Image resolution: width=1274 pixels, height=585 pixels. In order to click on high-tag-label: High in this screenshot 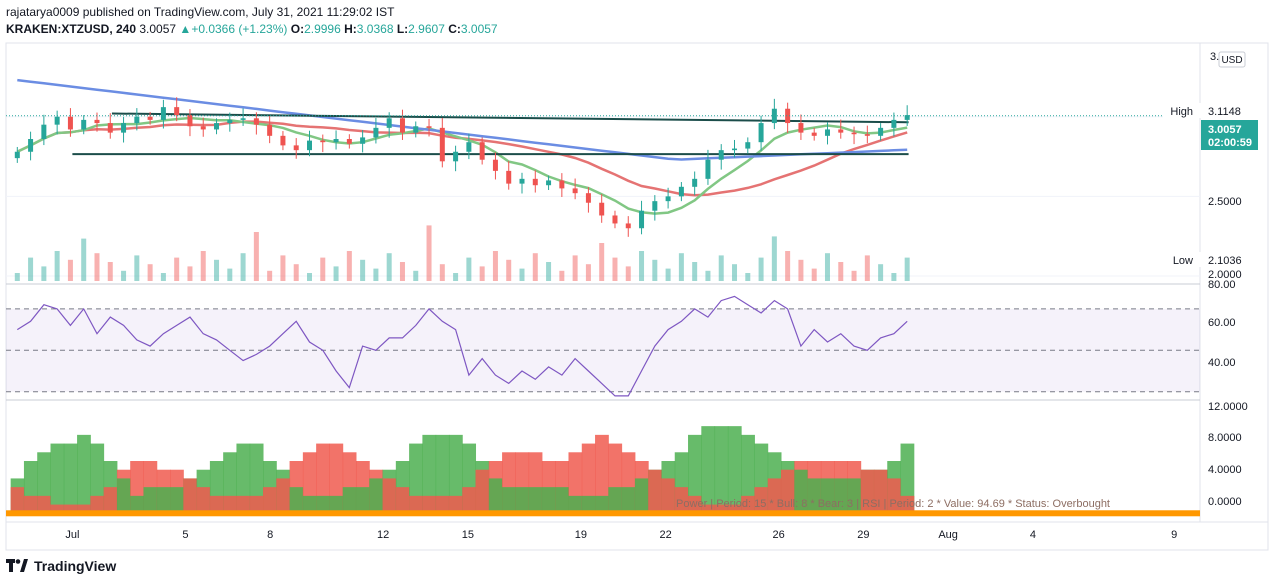, I will do `click(1181, 112)`.